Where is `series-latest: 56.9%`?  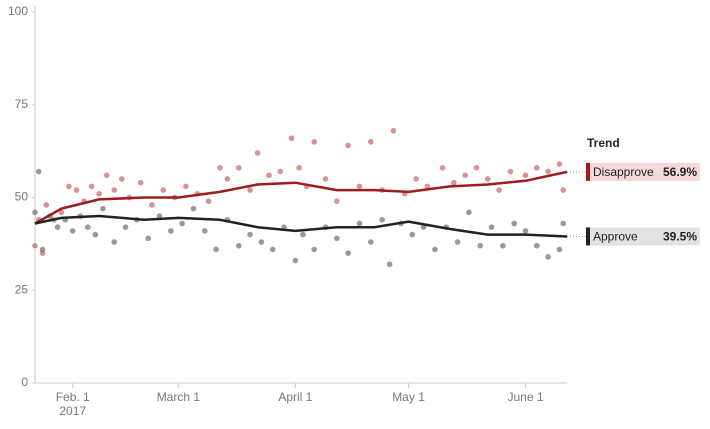
series-latest: 56.9% is located at coordinates (680, 172).